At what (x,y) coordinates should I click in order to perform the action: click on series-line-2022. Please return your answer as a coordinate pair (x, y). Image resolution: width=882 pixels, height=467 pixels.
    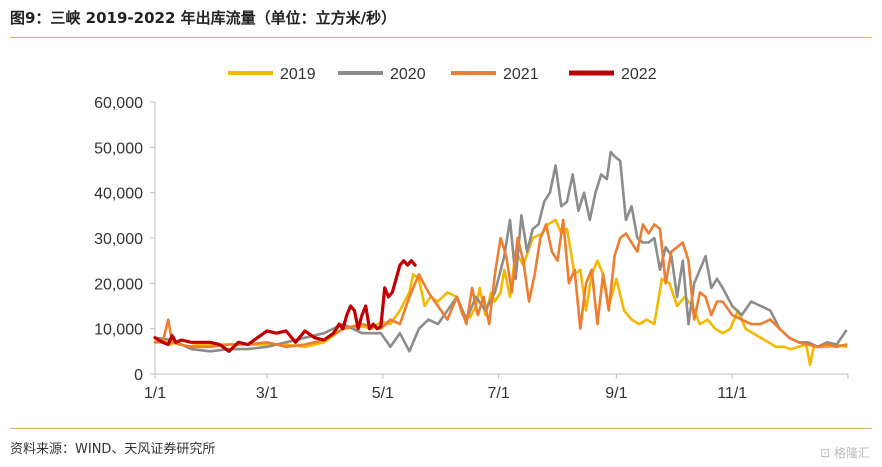
    Looking at the image, I should click on (285, 306).